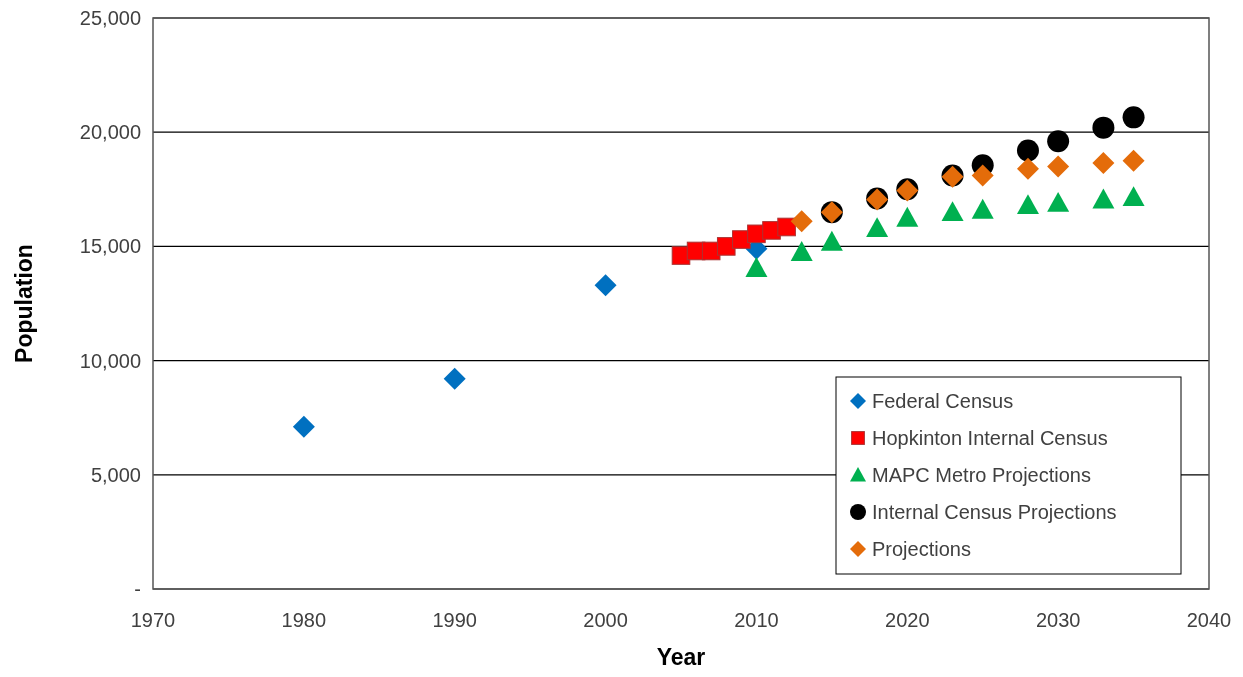 This screenshot has height=677, width=1243. Describe the element at coordinates (681, 657) in the screenshot. I see `x-axis-title: Year` at that location.